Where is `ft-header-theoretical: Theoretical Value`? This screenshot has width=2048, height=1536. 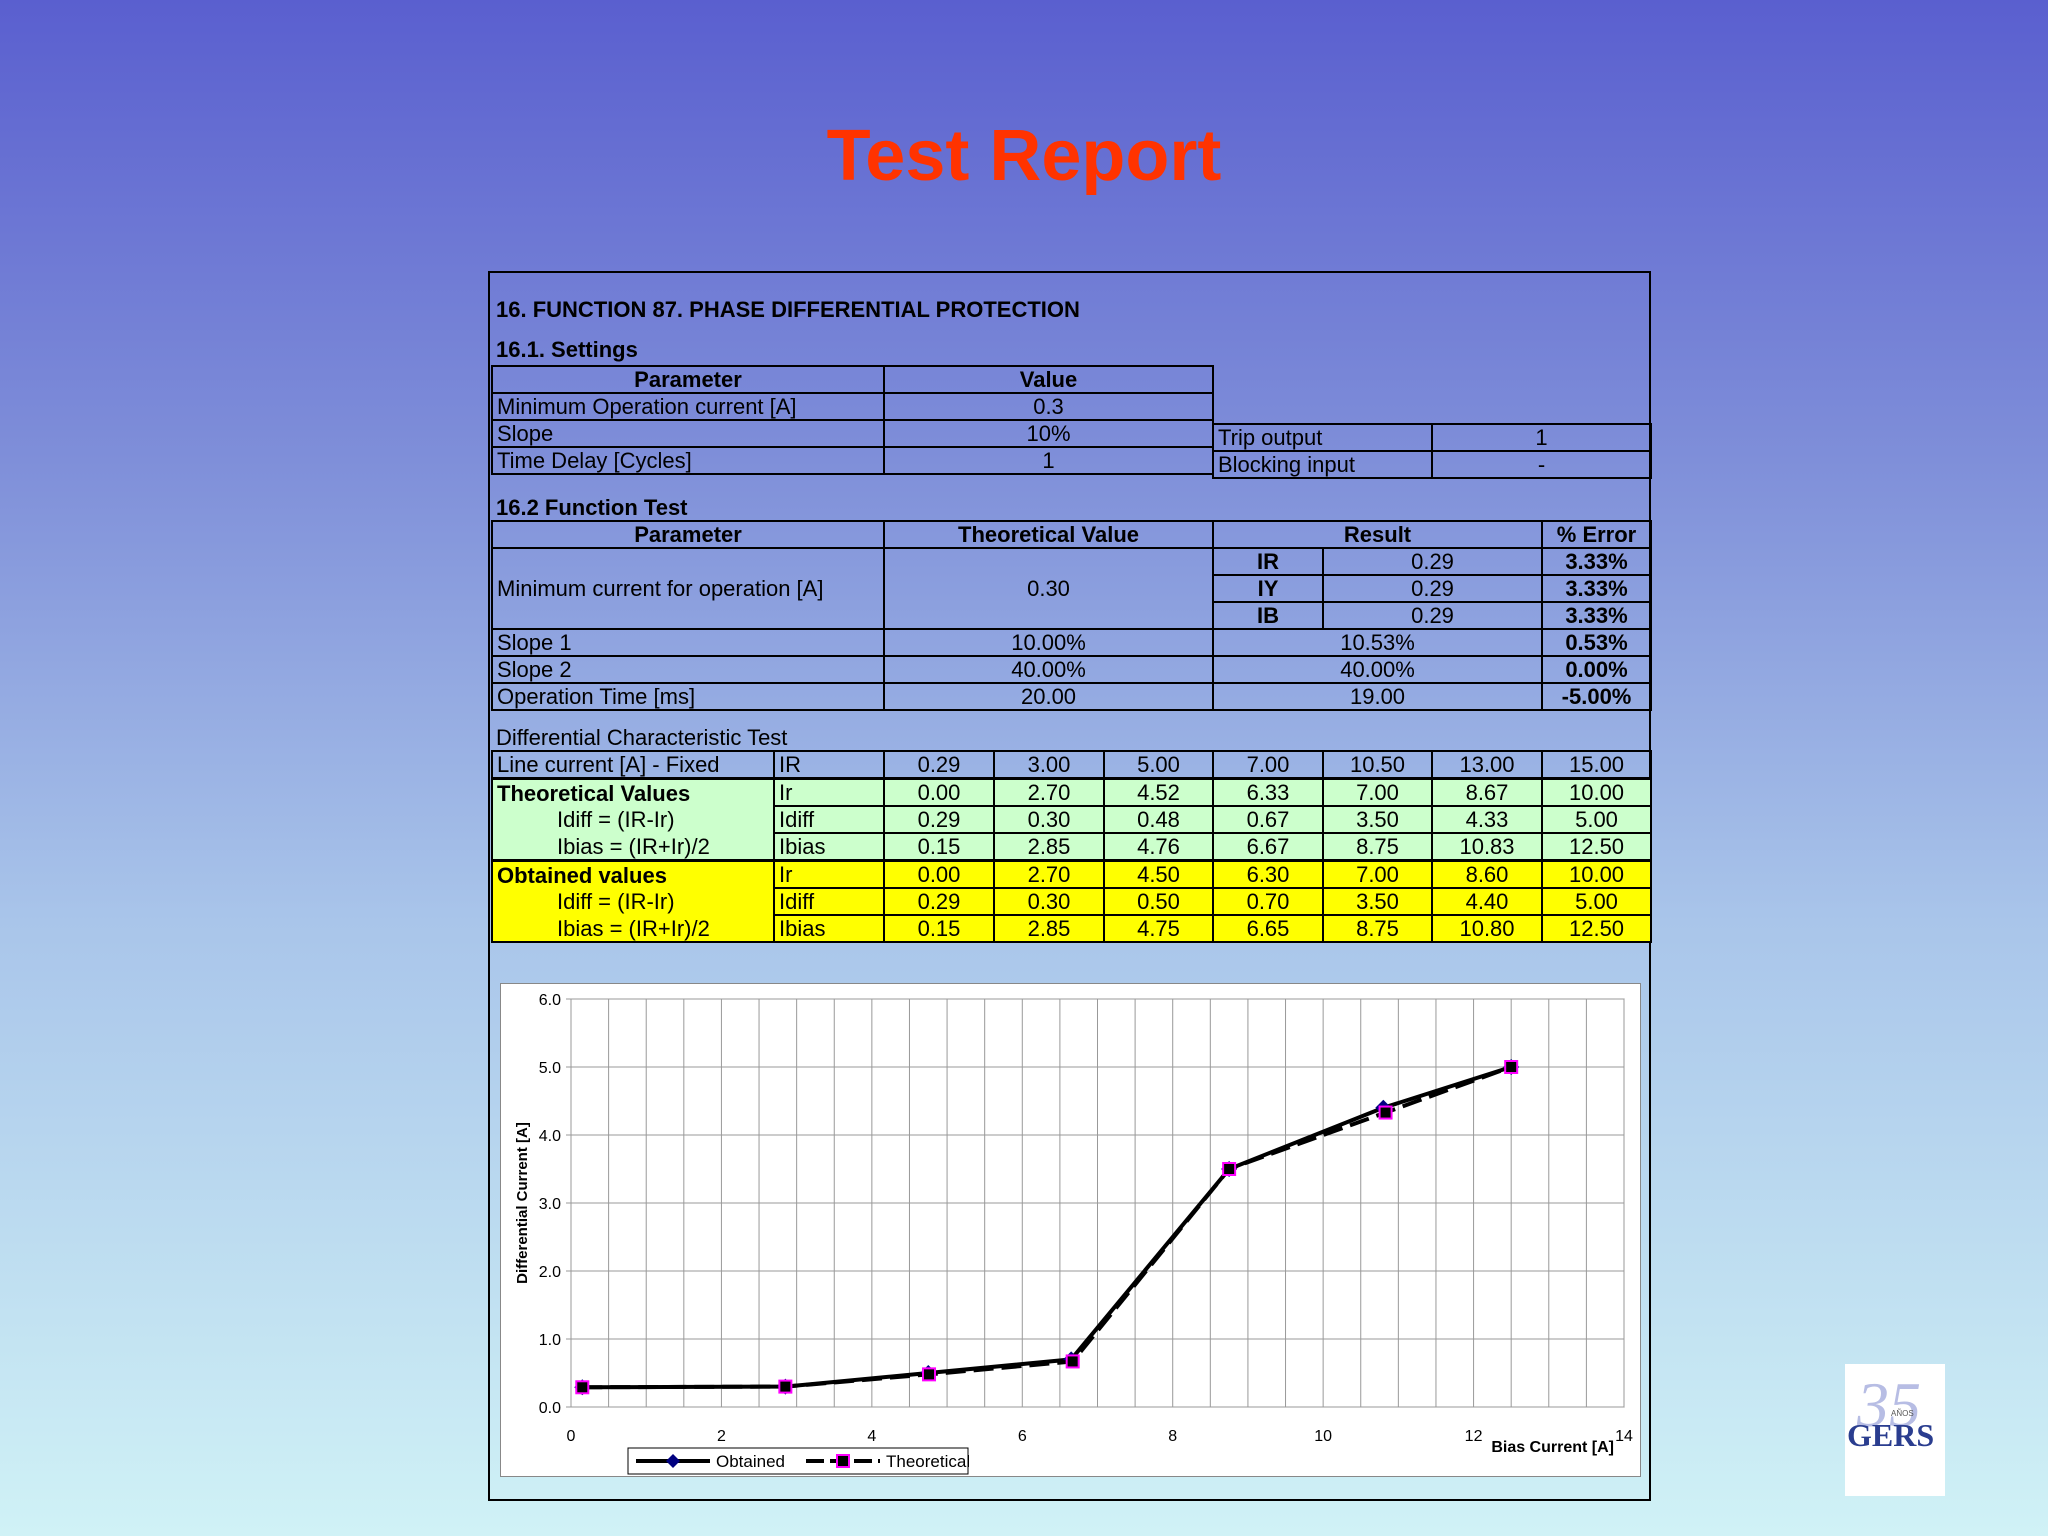
ft-header-theoretical: Theoretical Value is located at coordinates (1049, 534).